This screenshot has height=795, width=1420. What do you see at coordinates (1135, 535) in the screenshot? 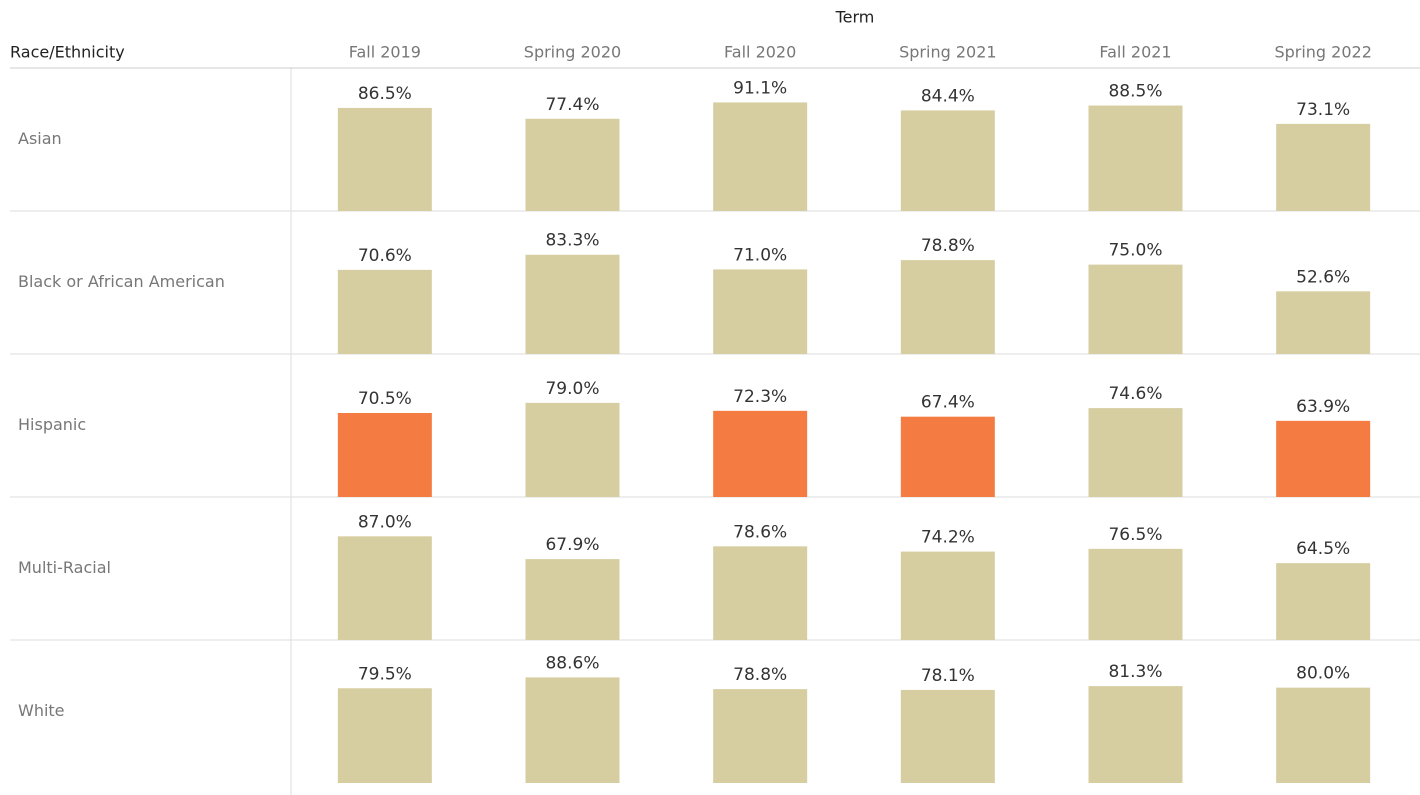
I see `data-label: 76.5%` at bounding box center [1135, 535].